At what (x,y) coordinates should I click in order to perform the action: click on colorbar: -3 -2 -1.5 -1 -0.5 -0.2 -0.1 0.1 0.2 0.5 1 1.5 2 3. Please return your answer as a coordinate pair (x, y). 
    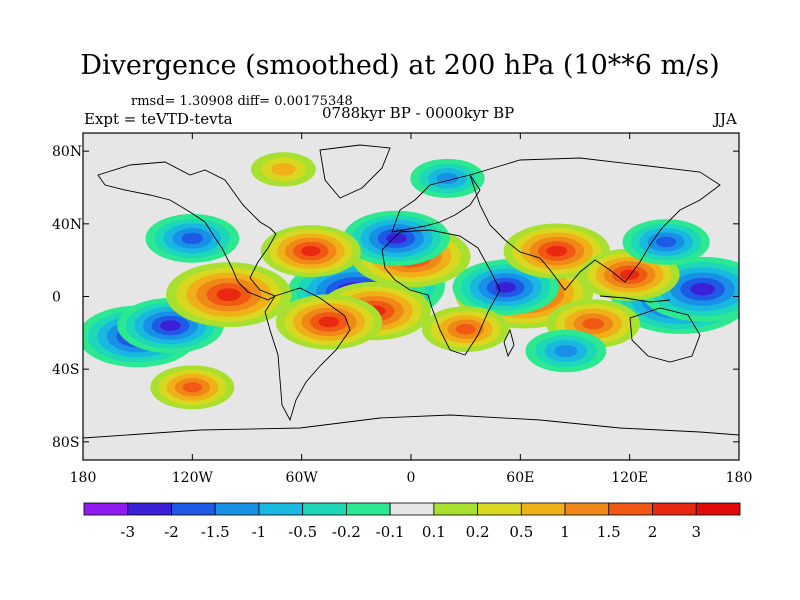
    Looking at the image, I should click on (412, 521).